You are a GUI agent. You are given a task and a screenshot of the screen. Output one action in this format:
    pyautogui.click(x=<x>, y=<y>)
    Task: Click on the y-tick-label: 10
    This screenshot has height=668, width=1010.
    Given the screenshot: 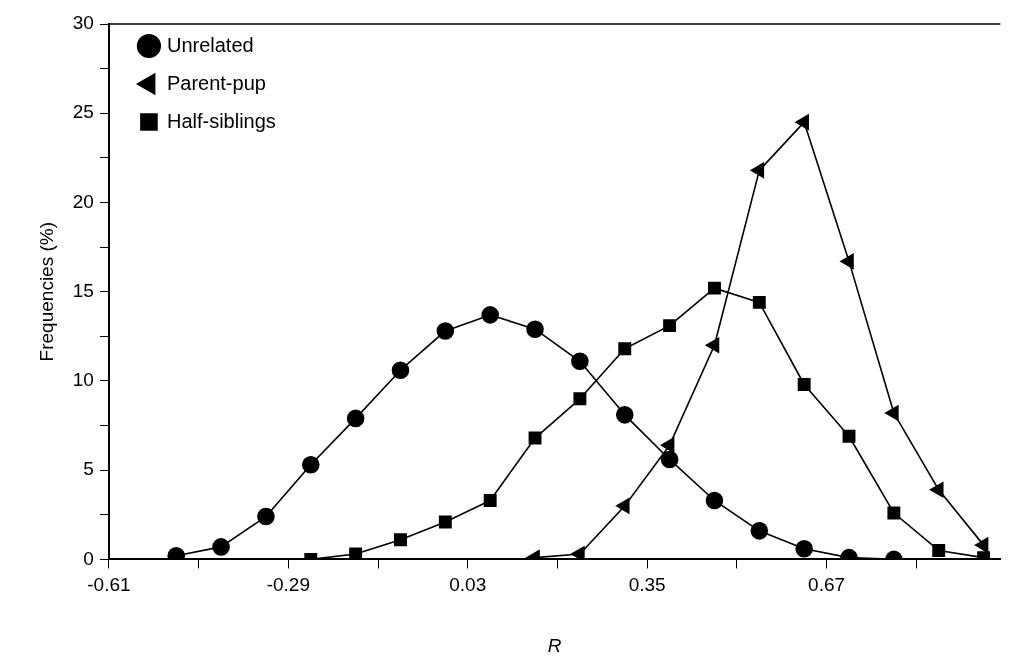 What is the action you would take?
    pyautogui.click(x=83, y=380)
    